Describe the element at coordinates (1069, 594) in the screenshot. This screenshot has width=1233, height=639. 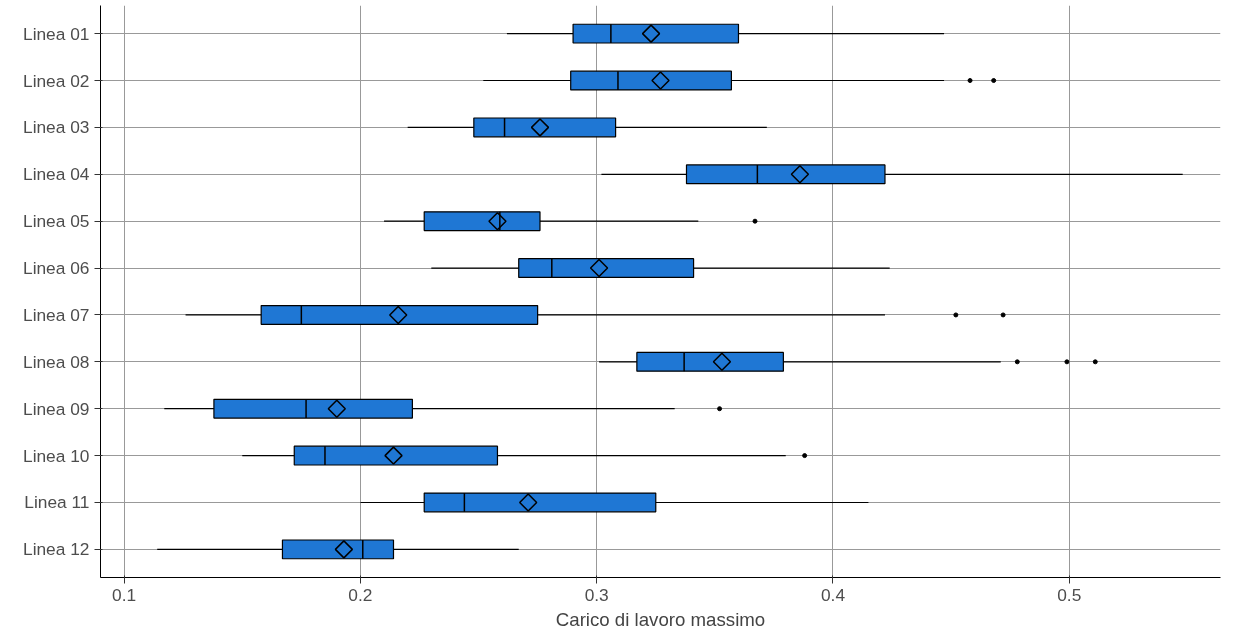
I see `x-tick-label: 0.5` at that location.